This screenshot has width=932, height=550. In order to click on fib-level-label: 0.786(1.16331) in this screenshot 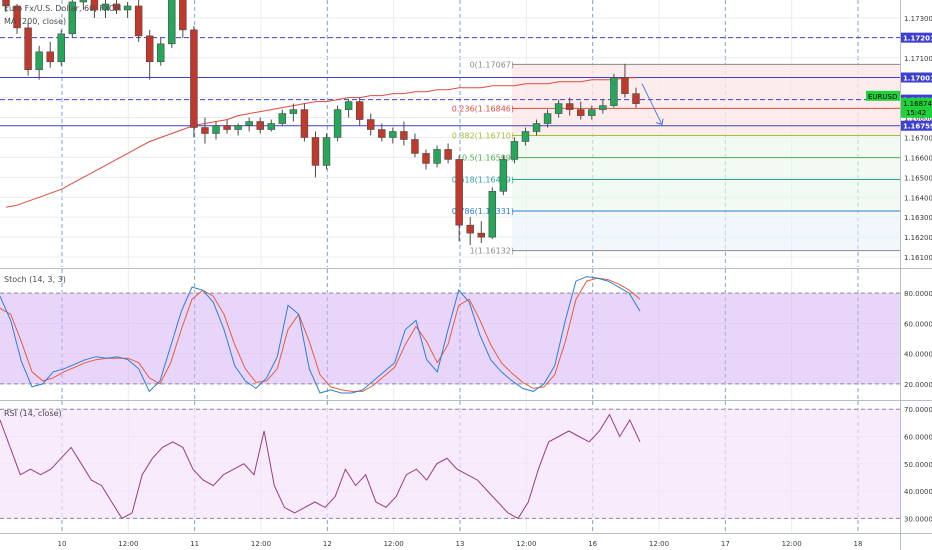, I will do `click(483, 211)`.